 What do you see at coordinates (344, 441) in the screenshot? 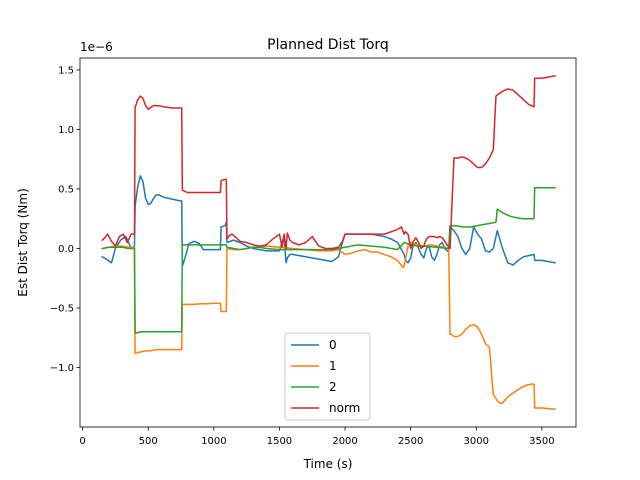
I see `x-tick-label: 2000` at bounding box center [344, 441].